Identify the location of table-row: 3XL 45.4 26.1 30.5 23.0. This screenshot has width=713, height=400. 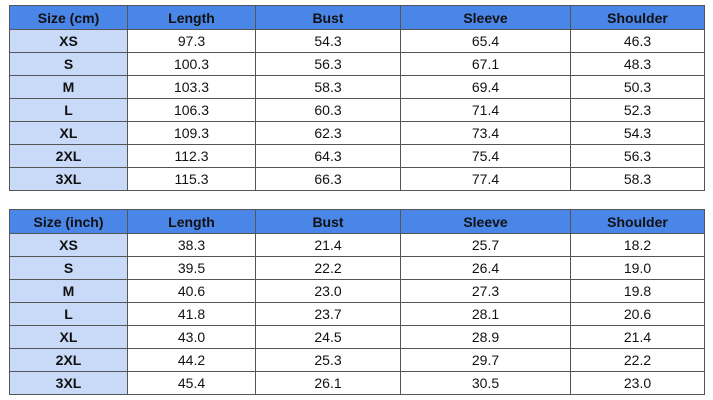
(357, 383).